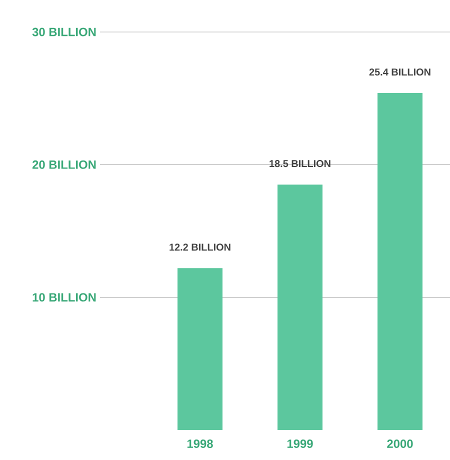  I want to click on y-tick-label: 10 BILLION, so click(64, 297).